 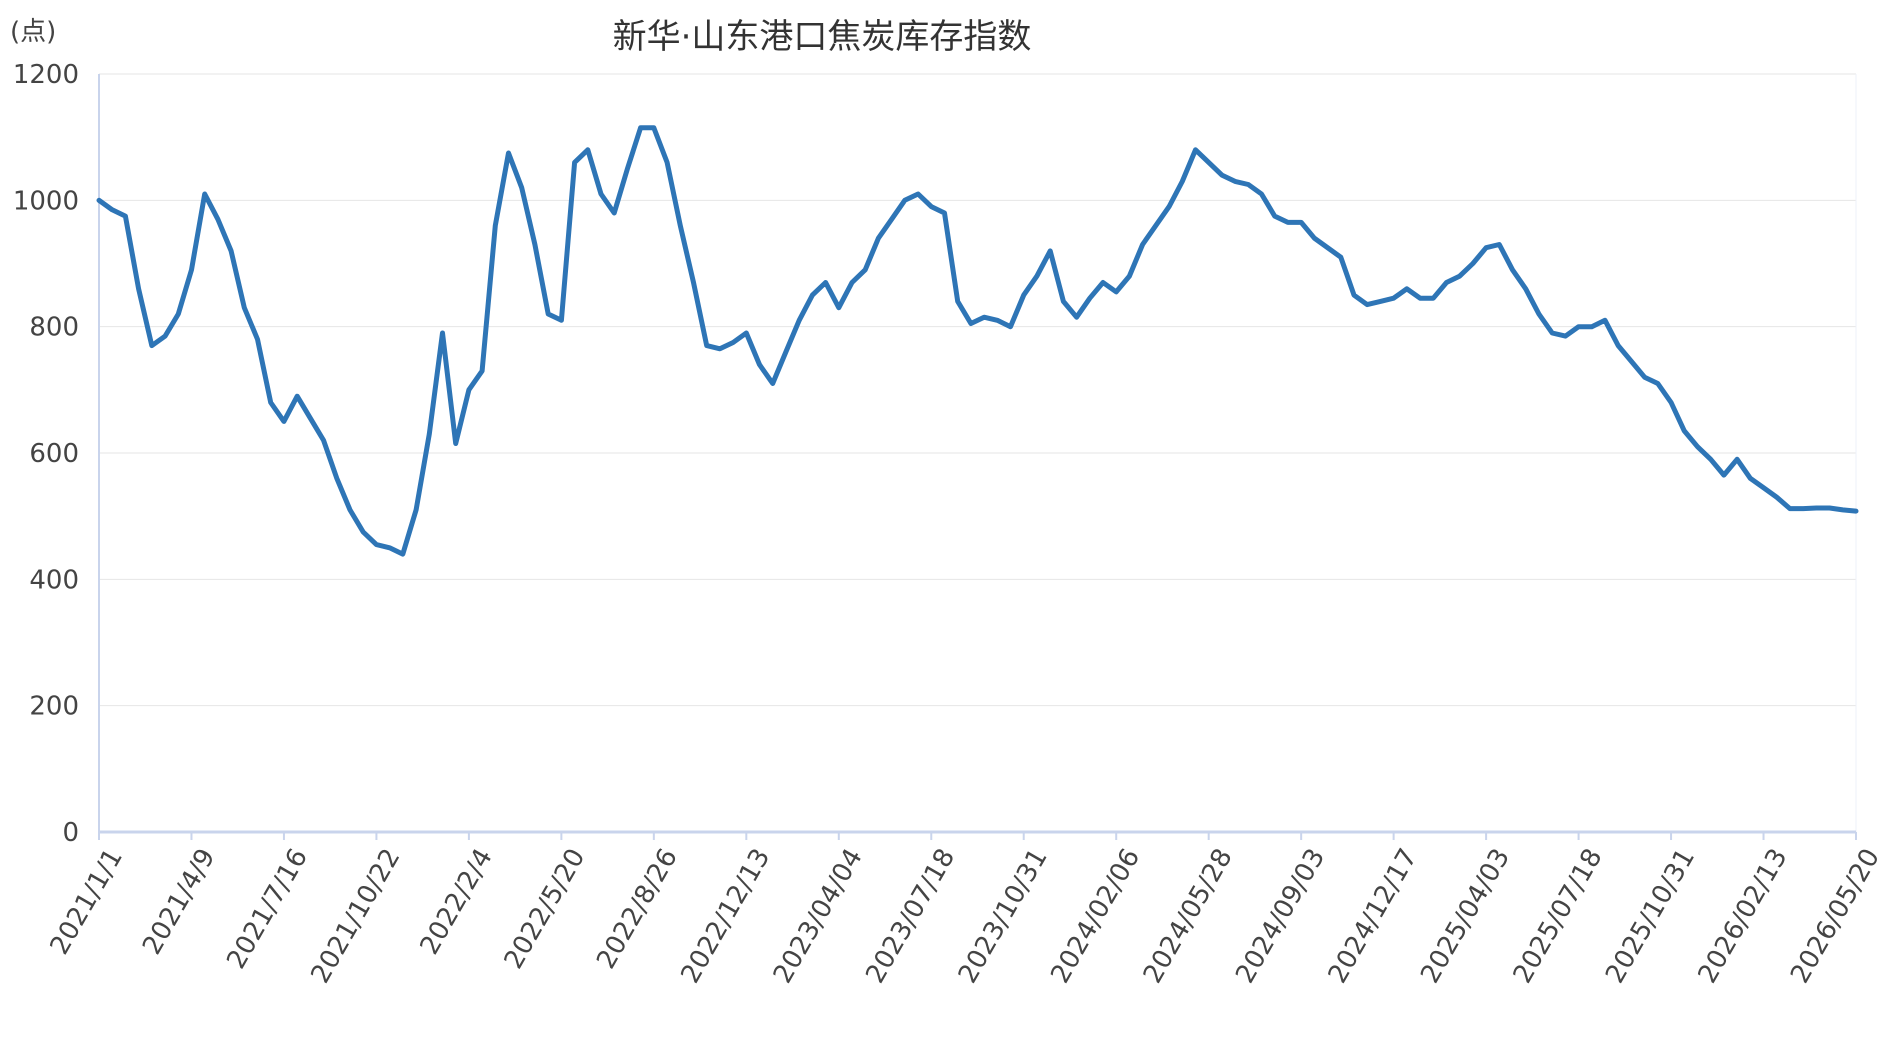 I want to click on x-tick-label: 2025/04/03, so click(x=1465, y=916).